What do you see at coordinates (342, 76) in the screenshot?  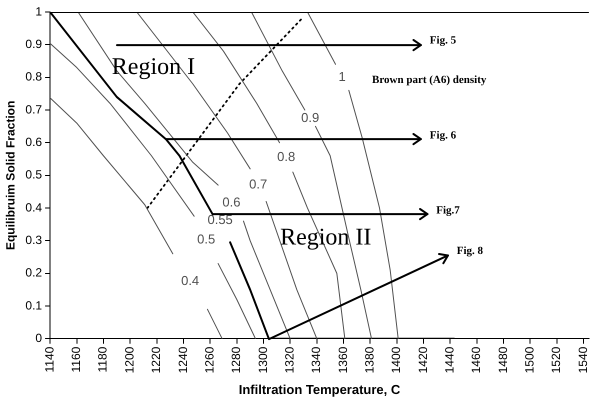 I see `series-label: 1` at bounding box center [342, 76].